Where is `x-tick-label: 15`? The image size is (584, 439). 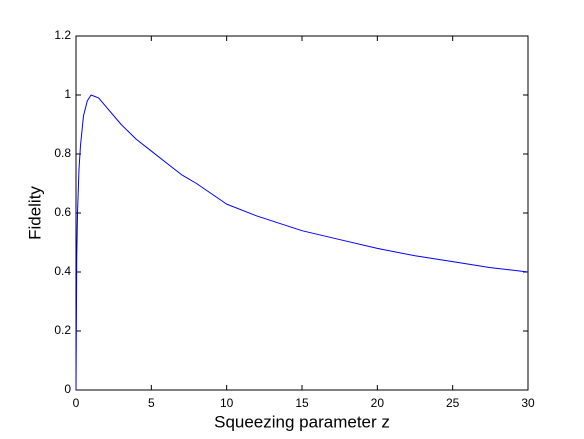
x-tick-label: 15 is located at coordinates (302, 403).